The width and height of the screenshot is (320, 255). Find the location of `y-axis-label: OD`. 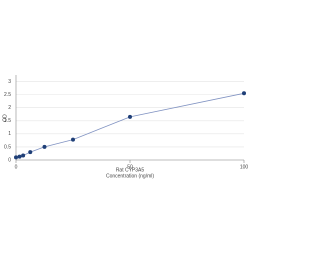

y-axis-label: OD is located at coordinates (5, 118).